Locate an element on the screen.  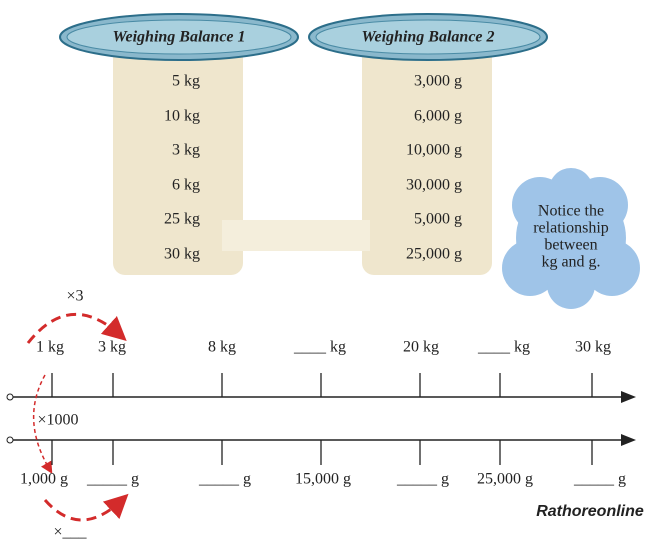
balance-title: Weighing Balance 2 is located at coordinates (427, 37).